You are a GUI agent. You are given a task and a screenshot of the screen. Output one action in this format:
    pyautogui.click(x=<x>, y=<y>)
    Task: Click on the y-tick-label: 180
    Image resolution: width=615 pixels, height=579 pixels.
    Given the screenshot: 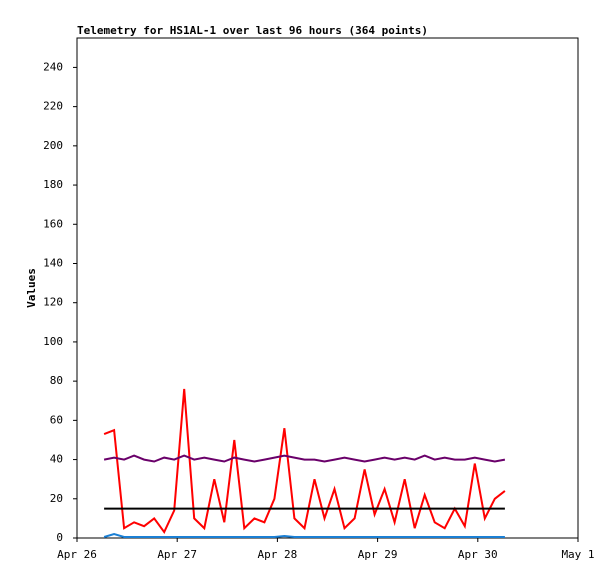 What is the action you would take?
    pyautogui.click(x=53, y=184)
    